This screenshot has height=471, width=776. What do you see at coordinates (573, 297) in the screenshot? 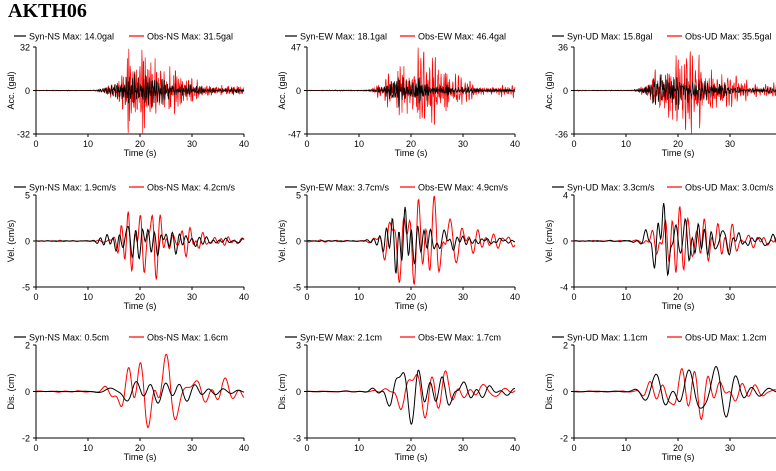
I see `panel-1-2-x-tick-label: 0` at bounding box center [573, 297].